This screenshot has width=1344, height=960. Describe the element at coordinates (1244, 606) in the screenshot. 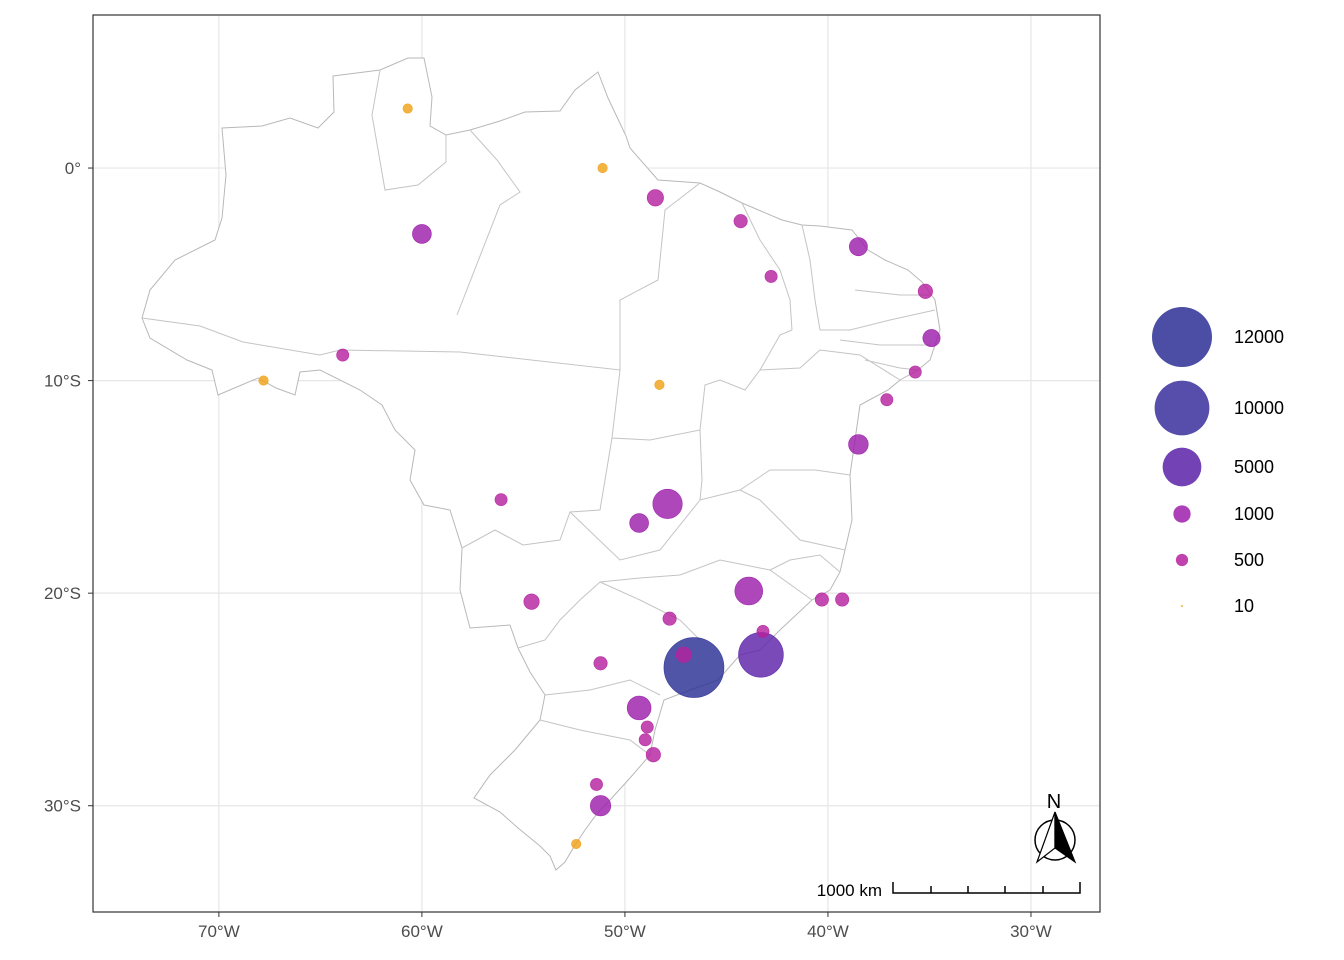

I see `legend-label: 10` at that location.